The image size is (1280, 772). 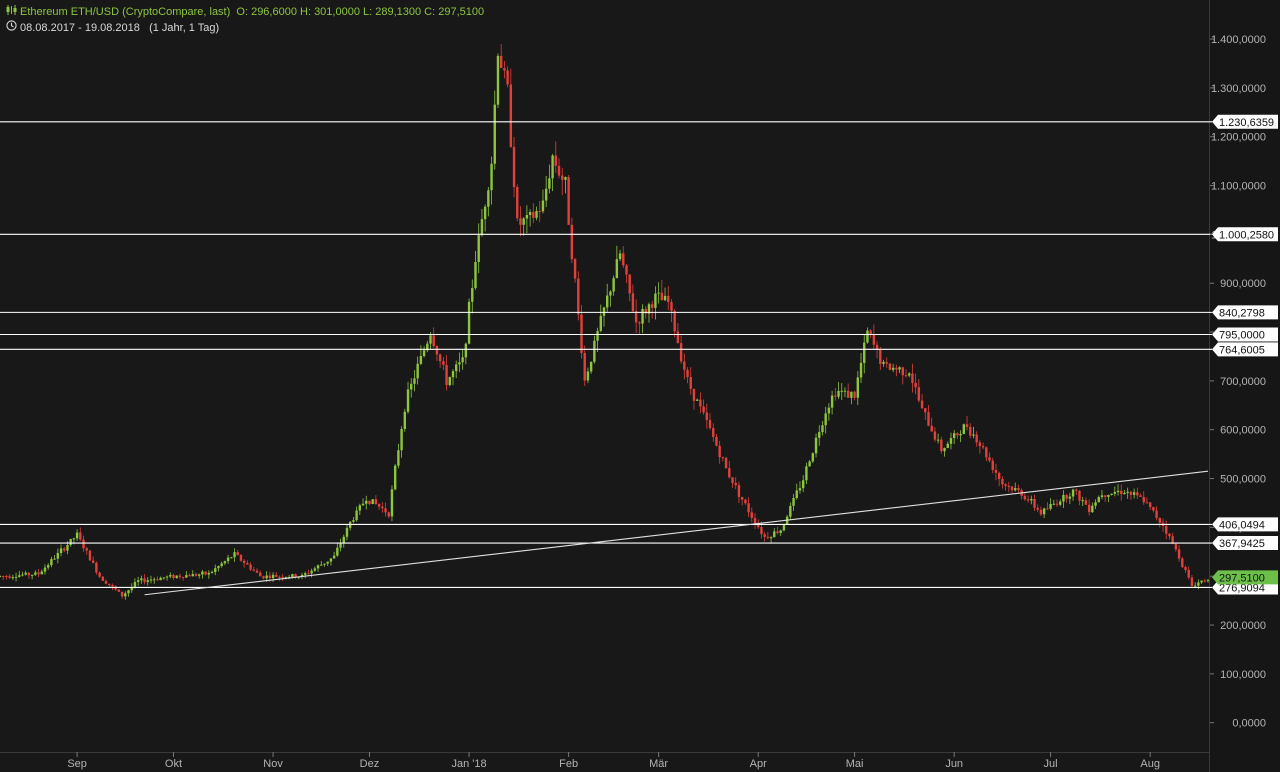 I want to click on trendline-group, so click(x=676, y=533).